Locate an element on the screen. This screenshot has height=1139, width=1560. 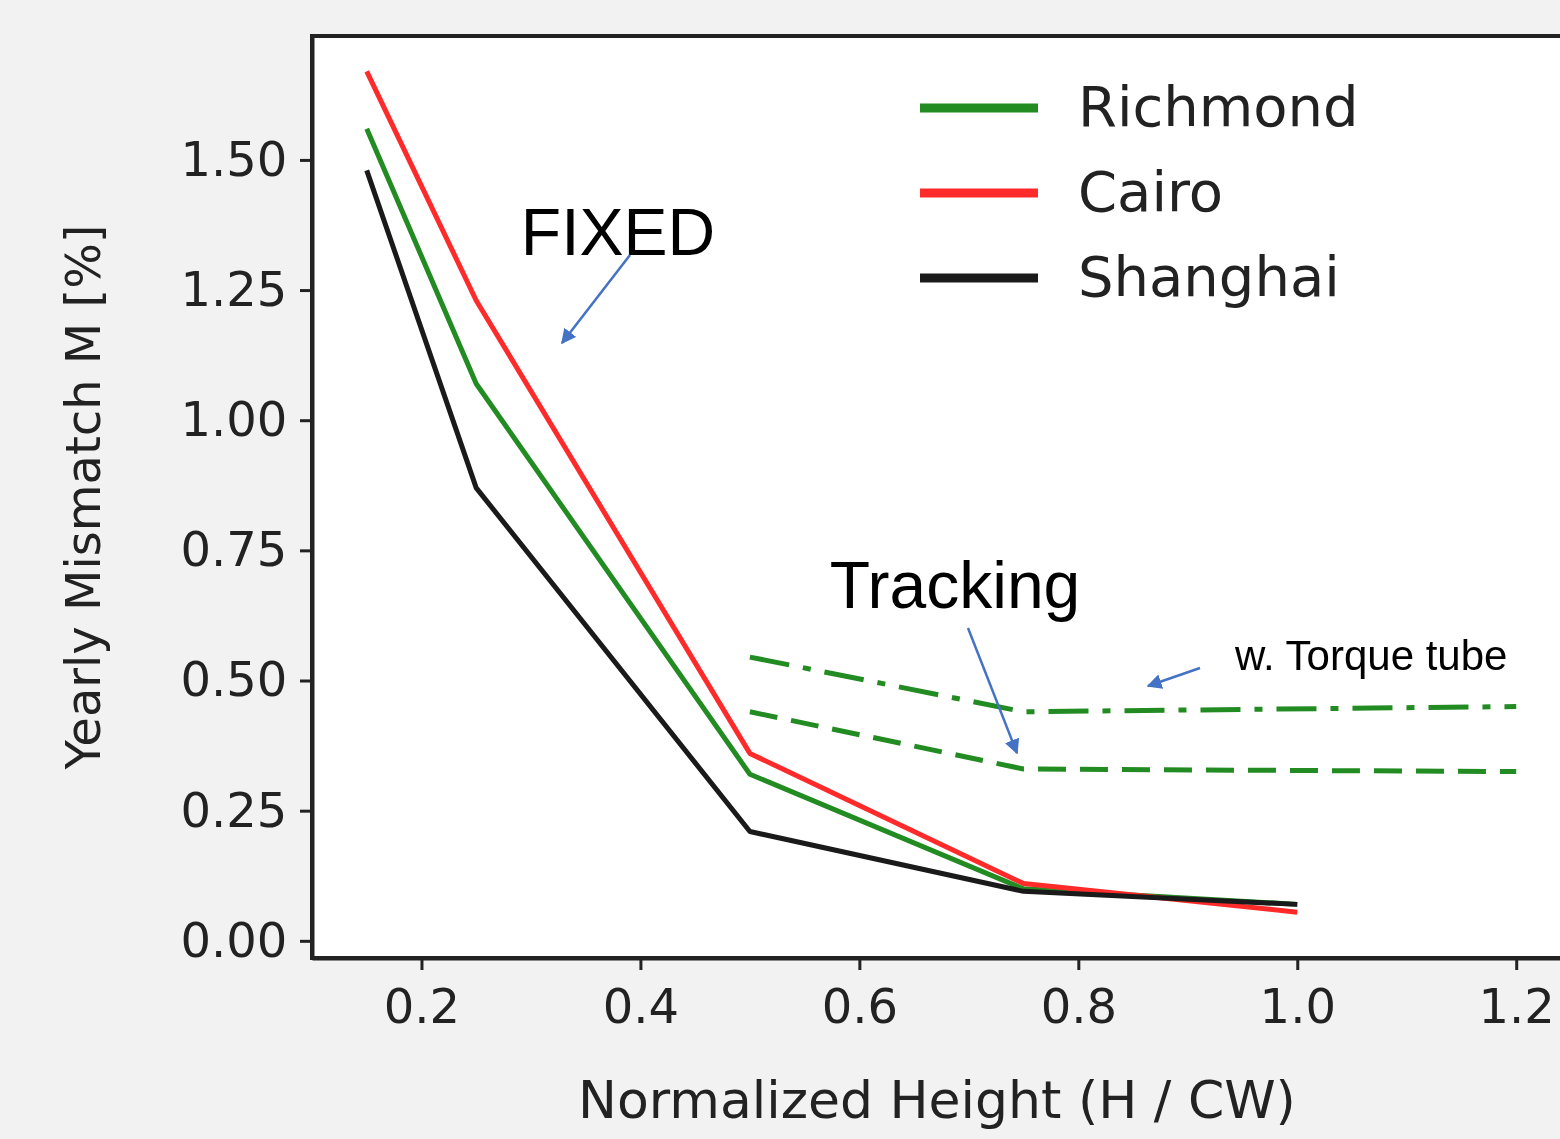
annotation: FIXED is located at coordinates (618, 232).